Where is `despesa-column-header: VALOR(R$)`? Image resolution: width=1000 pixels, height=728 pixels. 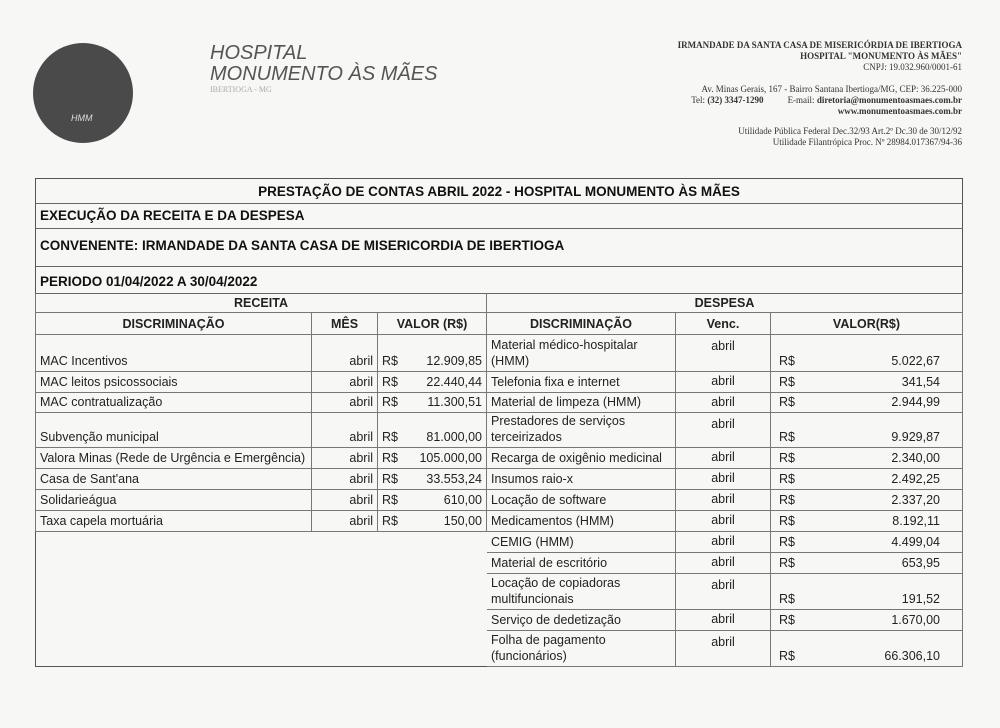
despesa-column-header: VALOR(R$) is located at coordinates (867, 324).